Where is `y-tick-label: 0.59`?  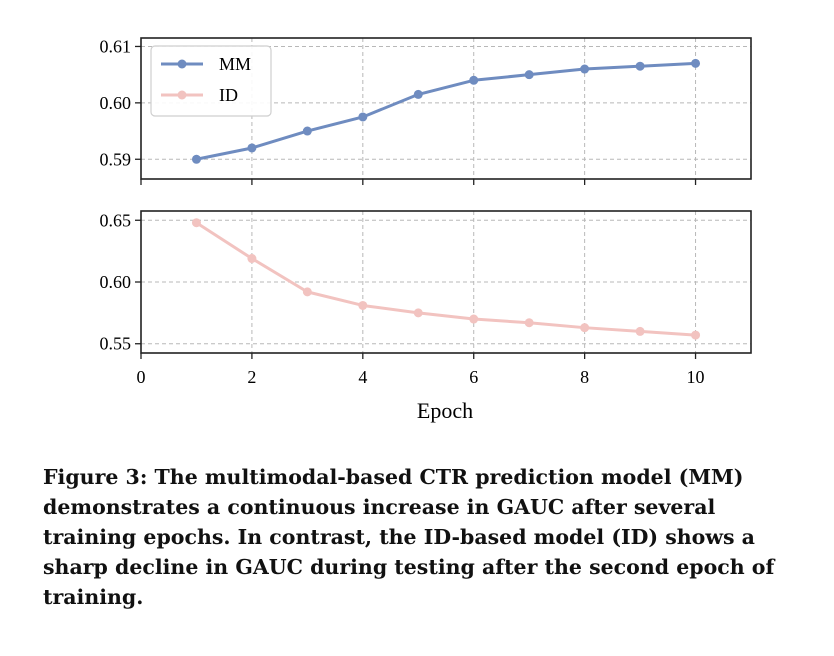
y-tick-label: 0.59 is located at coordinates (116, 159).